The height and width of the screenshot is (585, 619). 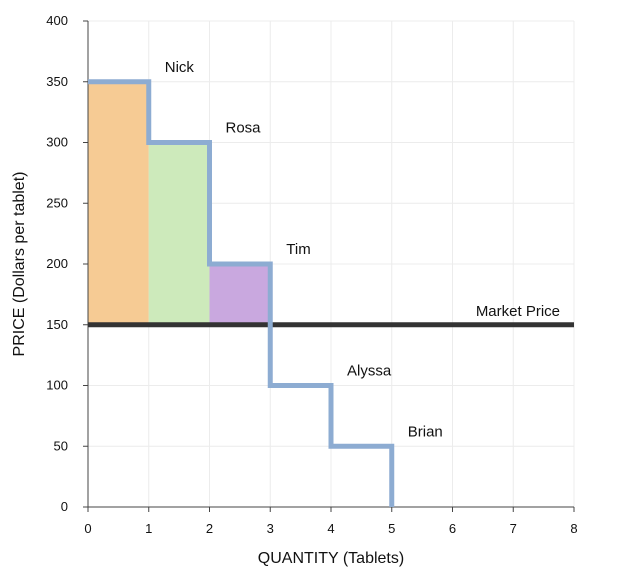 I want to click on market-price-label: Market Price, so click(x=518, y=311).